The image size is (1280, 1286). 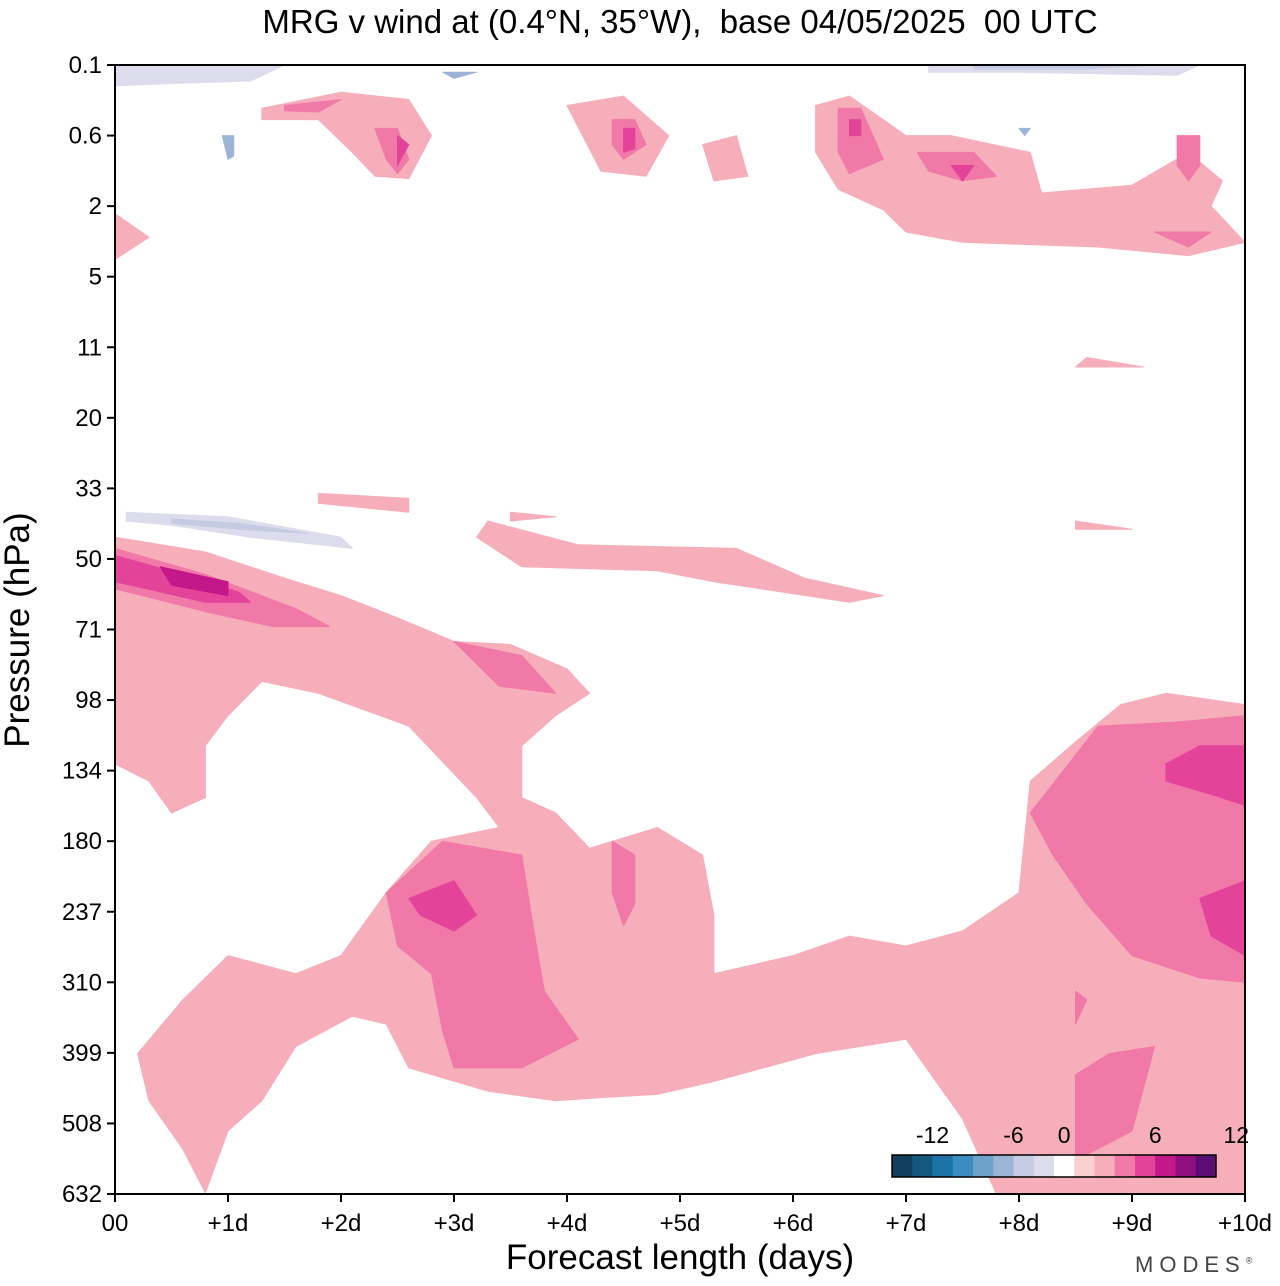 I want to click on x-tick-label: +3d, so click(x=454, y=1223).